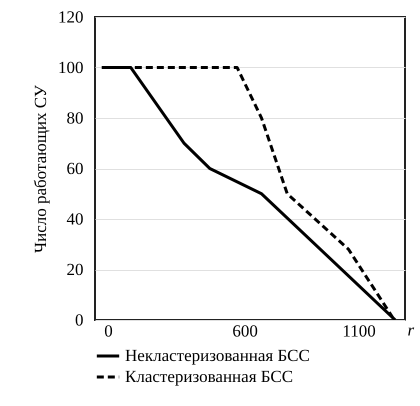 This screenshot has width=420, height=406. Describe the element at coordinates (217, 355) in the screenshot. I see `legend-label: Некластеризованная БСС` at that location.